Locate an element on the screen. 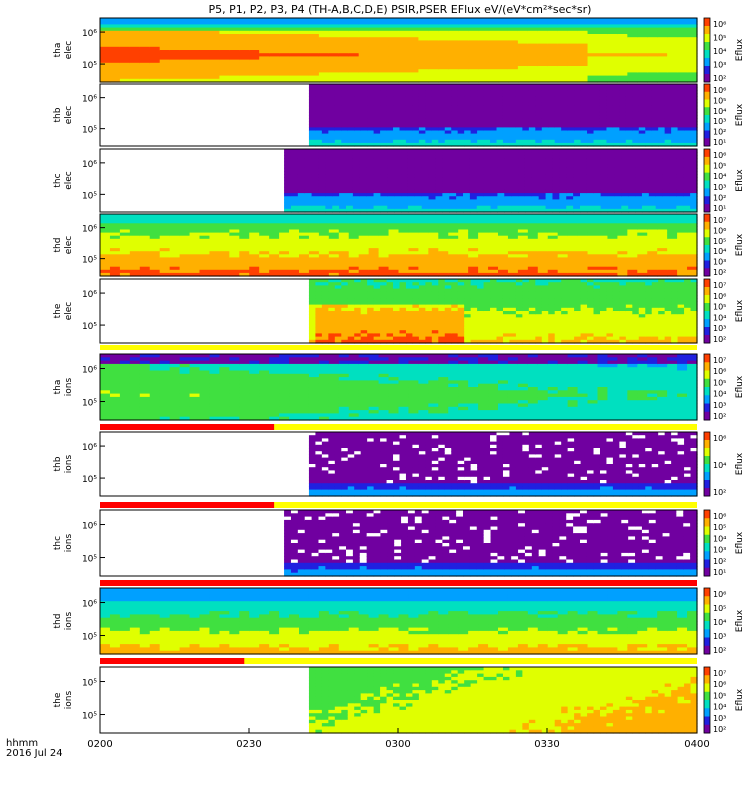 The width and height of the screenshot is (750, 800). colorbar-step is located at coordinates (707, 52).